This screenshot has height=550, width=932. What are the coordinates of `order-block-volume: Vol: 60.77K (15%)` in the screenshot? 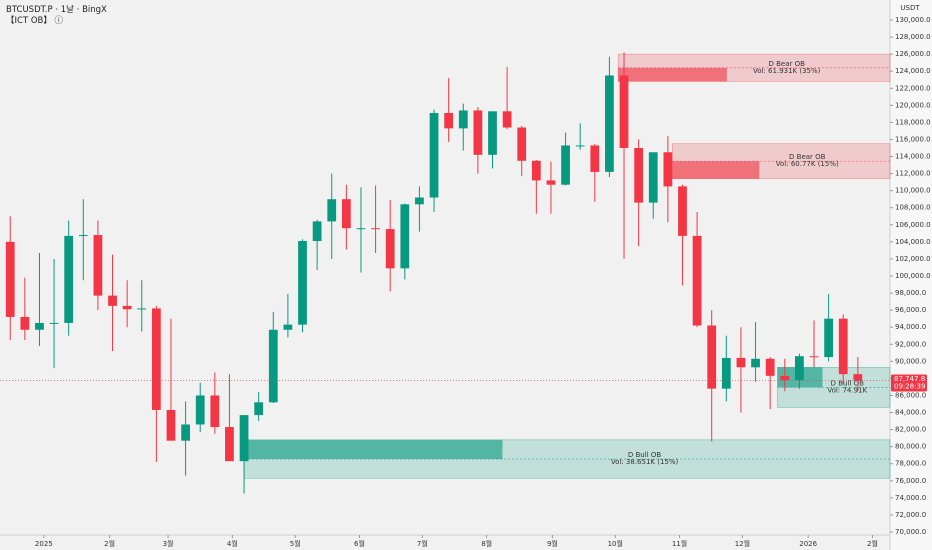 It's located at (807, 164).